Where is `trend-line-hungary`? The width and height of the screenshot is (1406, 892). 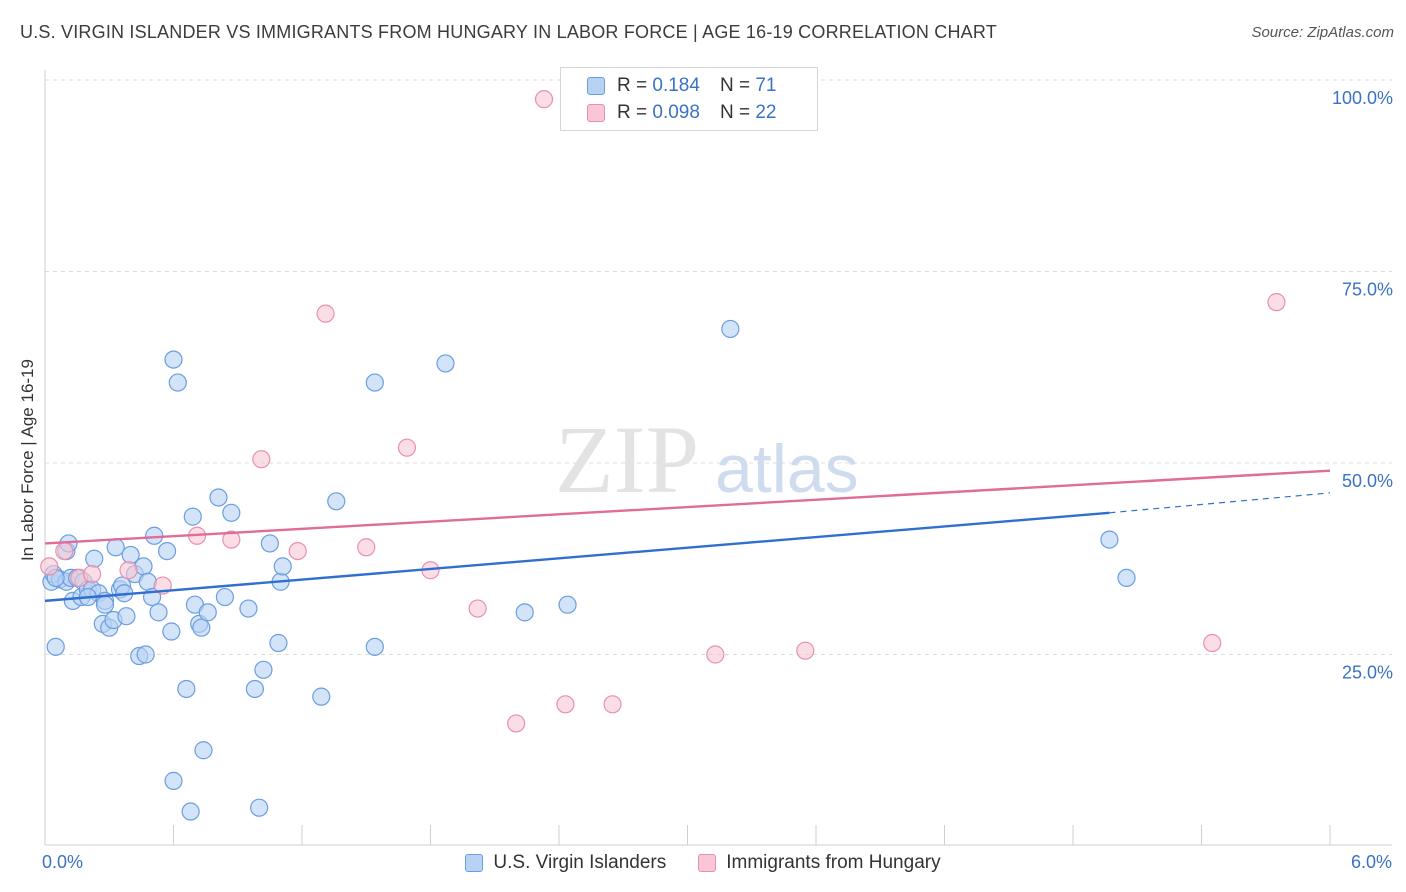 trend-line-hungary is located at coordinates (687, 507).